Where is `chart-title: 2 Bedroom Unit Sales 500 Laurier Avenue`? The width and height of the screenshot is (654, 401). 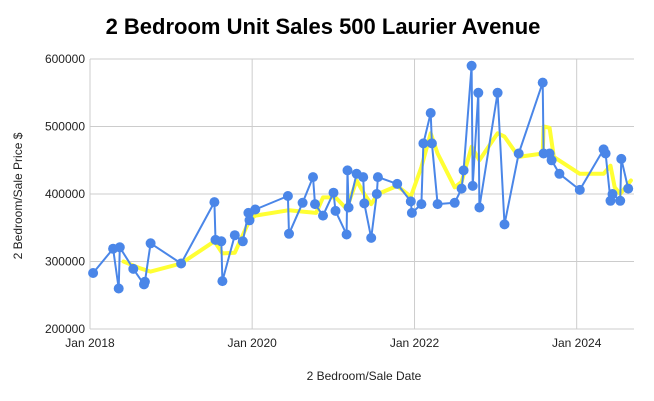 chart-title: 2 Bedroom Unit Sales 500 Laurier Avenue is located at coordinates (323, 26).